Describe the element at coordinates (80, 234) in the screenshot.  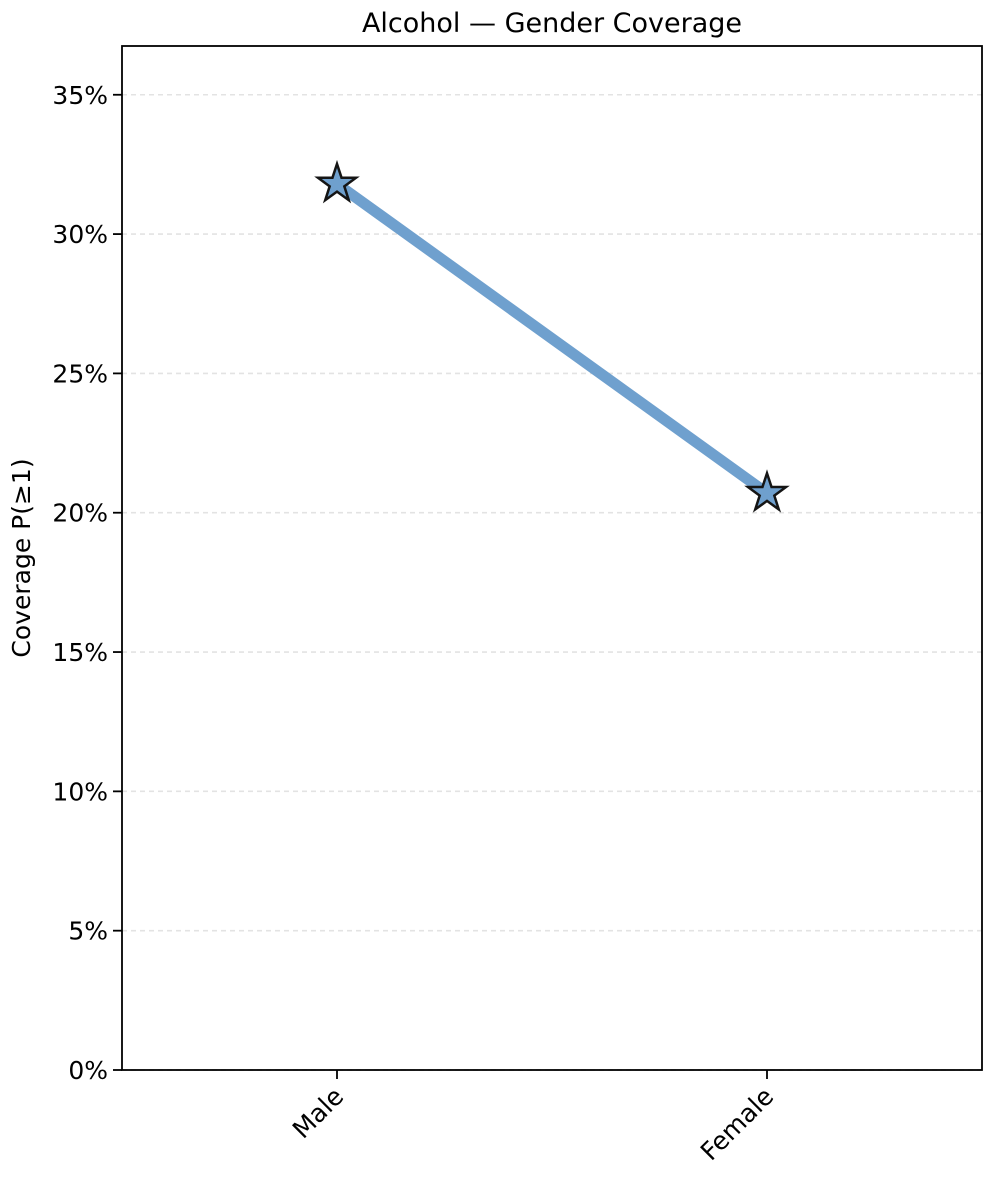
I see `y-tick-label: 30%` at that location.